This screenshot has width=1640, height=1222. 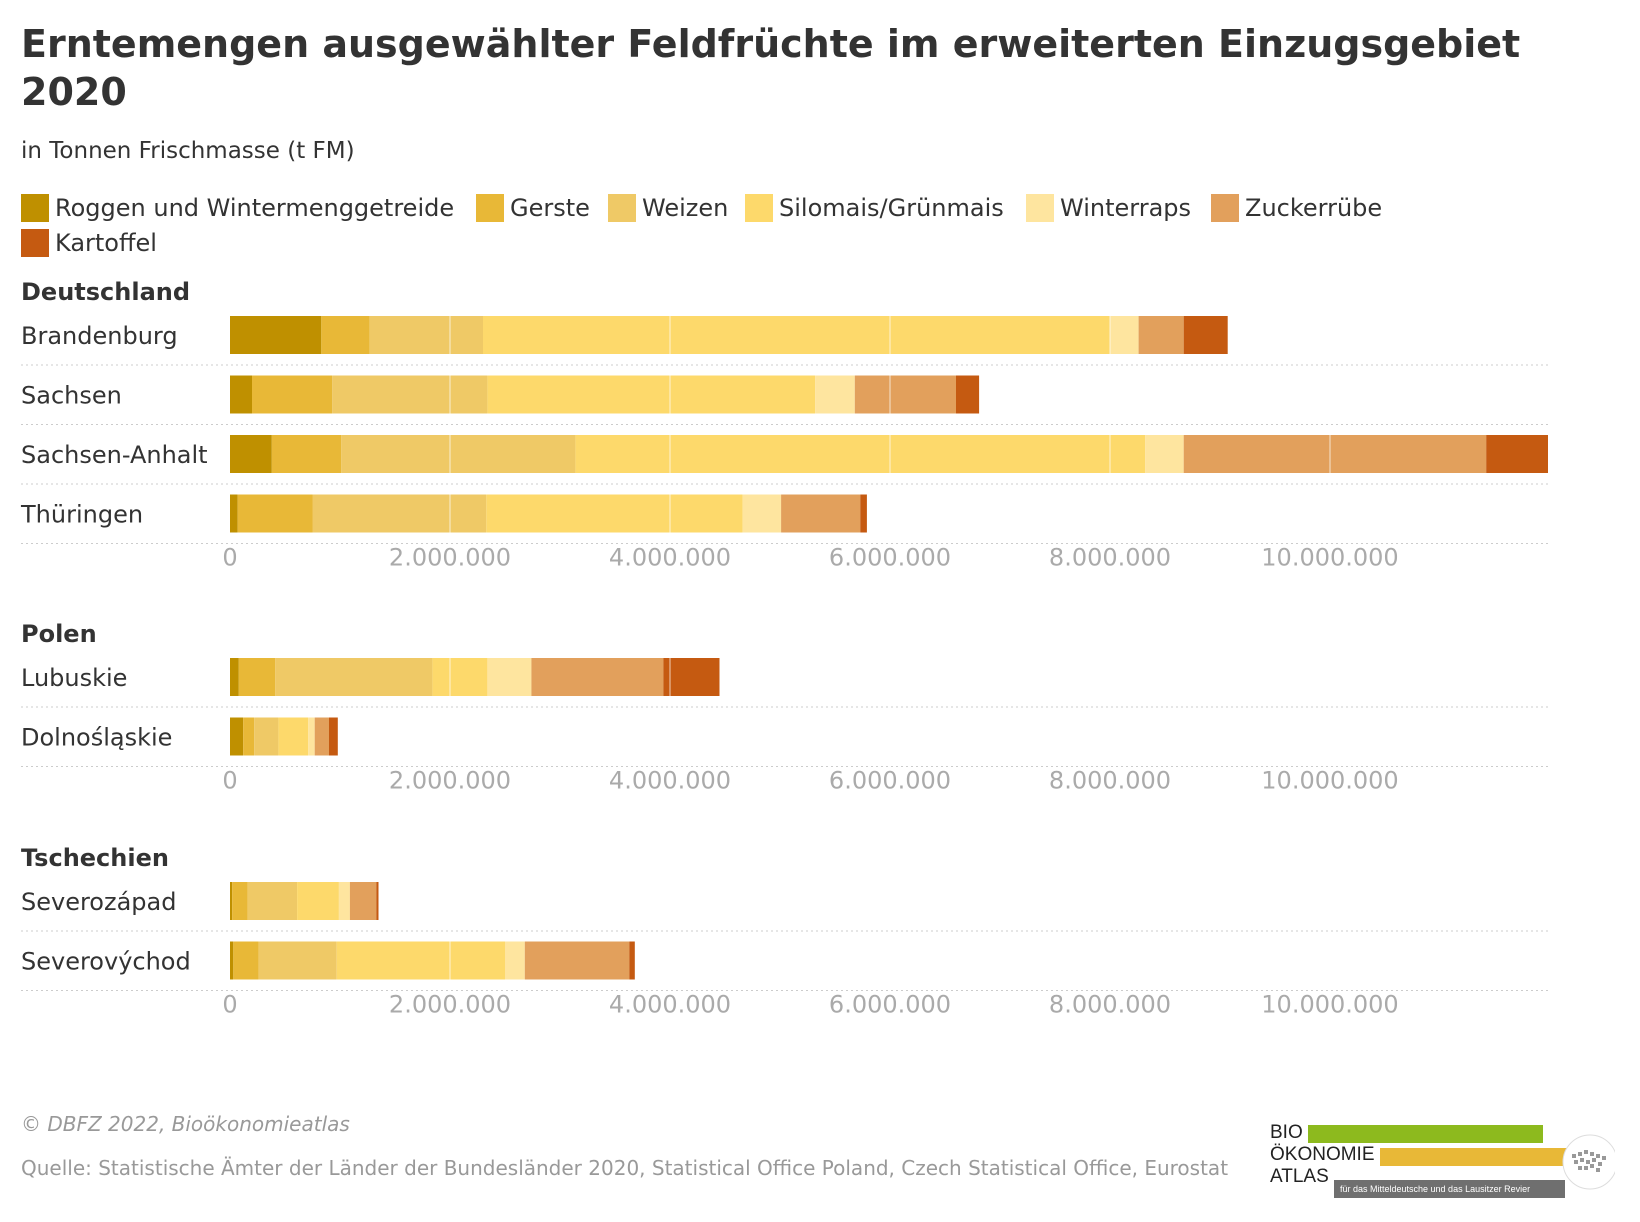 I want to click on row-label: Thüringen, so click(x=81, y=515).